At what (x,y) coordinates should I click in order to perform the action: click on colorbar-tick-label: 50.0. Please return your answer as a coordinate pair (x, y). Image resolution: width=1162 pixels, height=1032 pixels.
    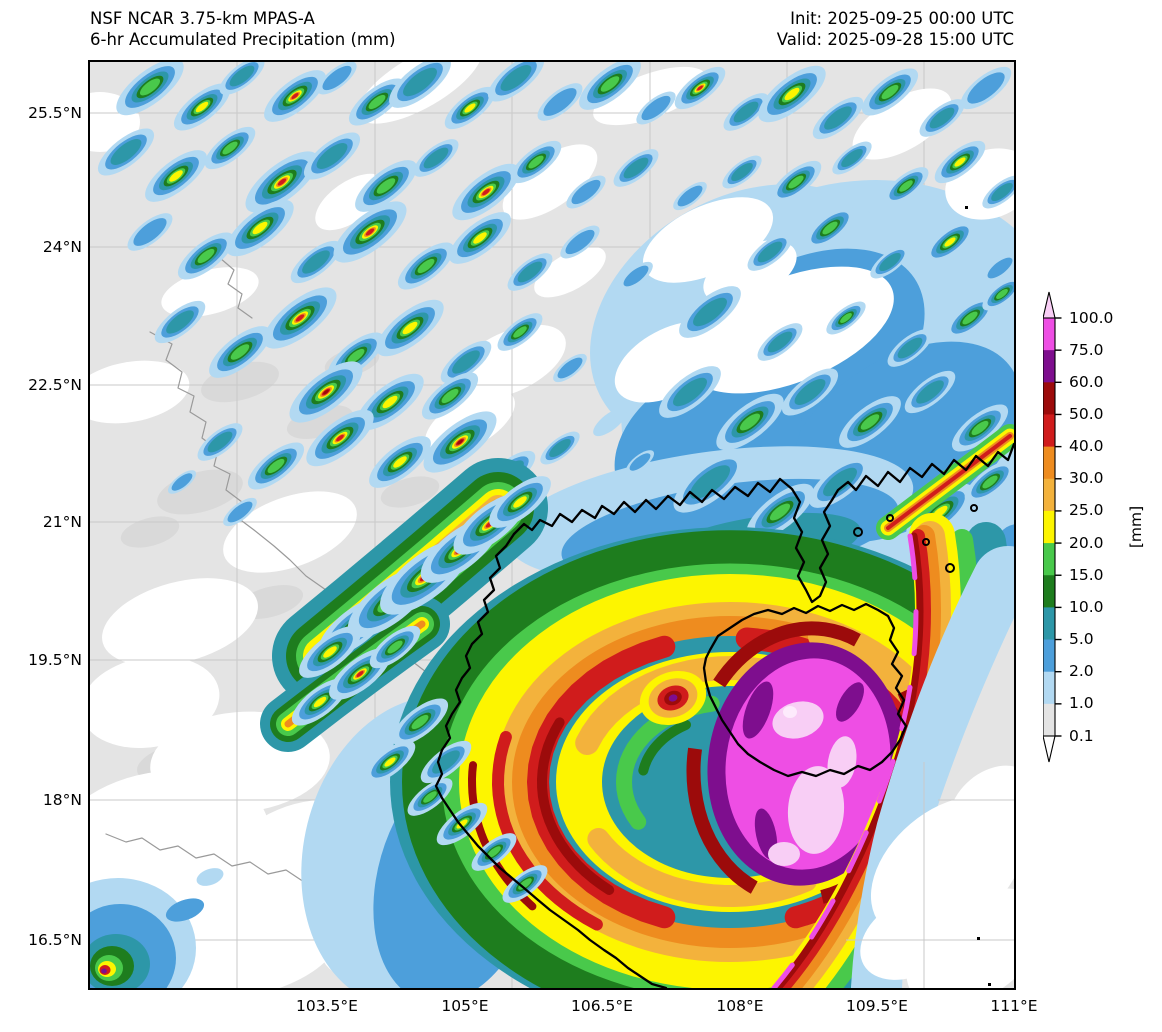
    Looking at the image, I should click on (1086, 413).